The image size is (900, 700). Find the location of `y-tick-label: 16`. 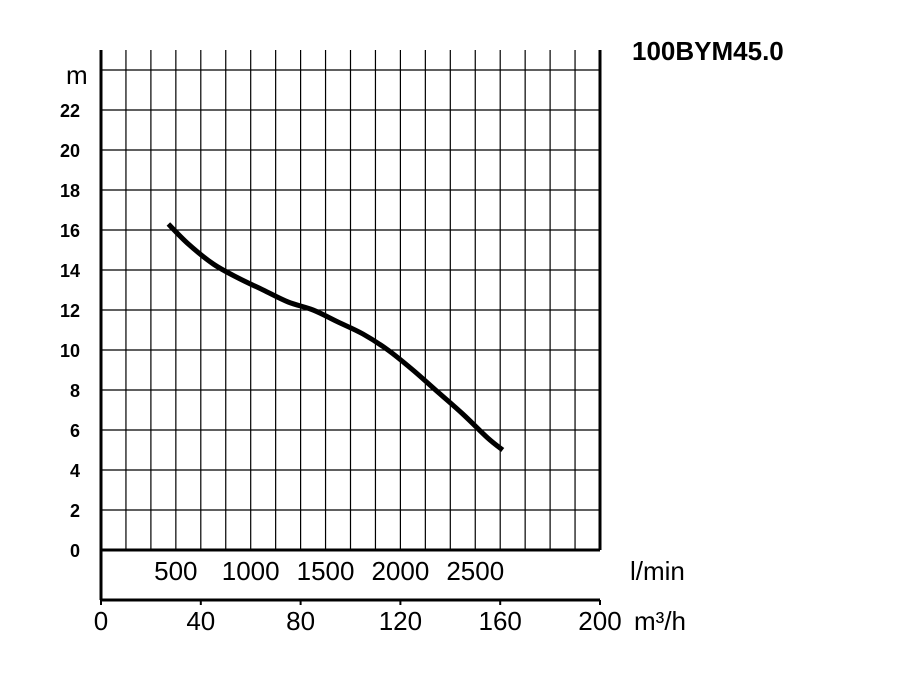

y-tick-label: 16 is located at coordinates (70, 231).